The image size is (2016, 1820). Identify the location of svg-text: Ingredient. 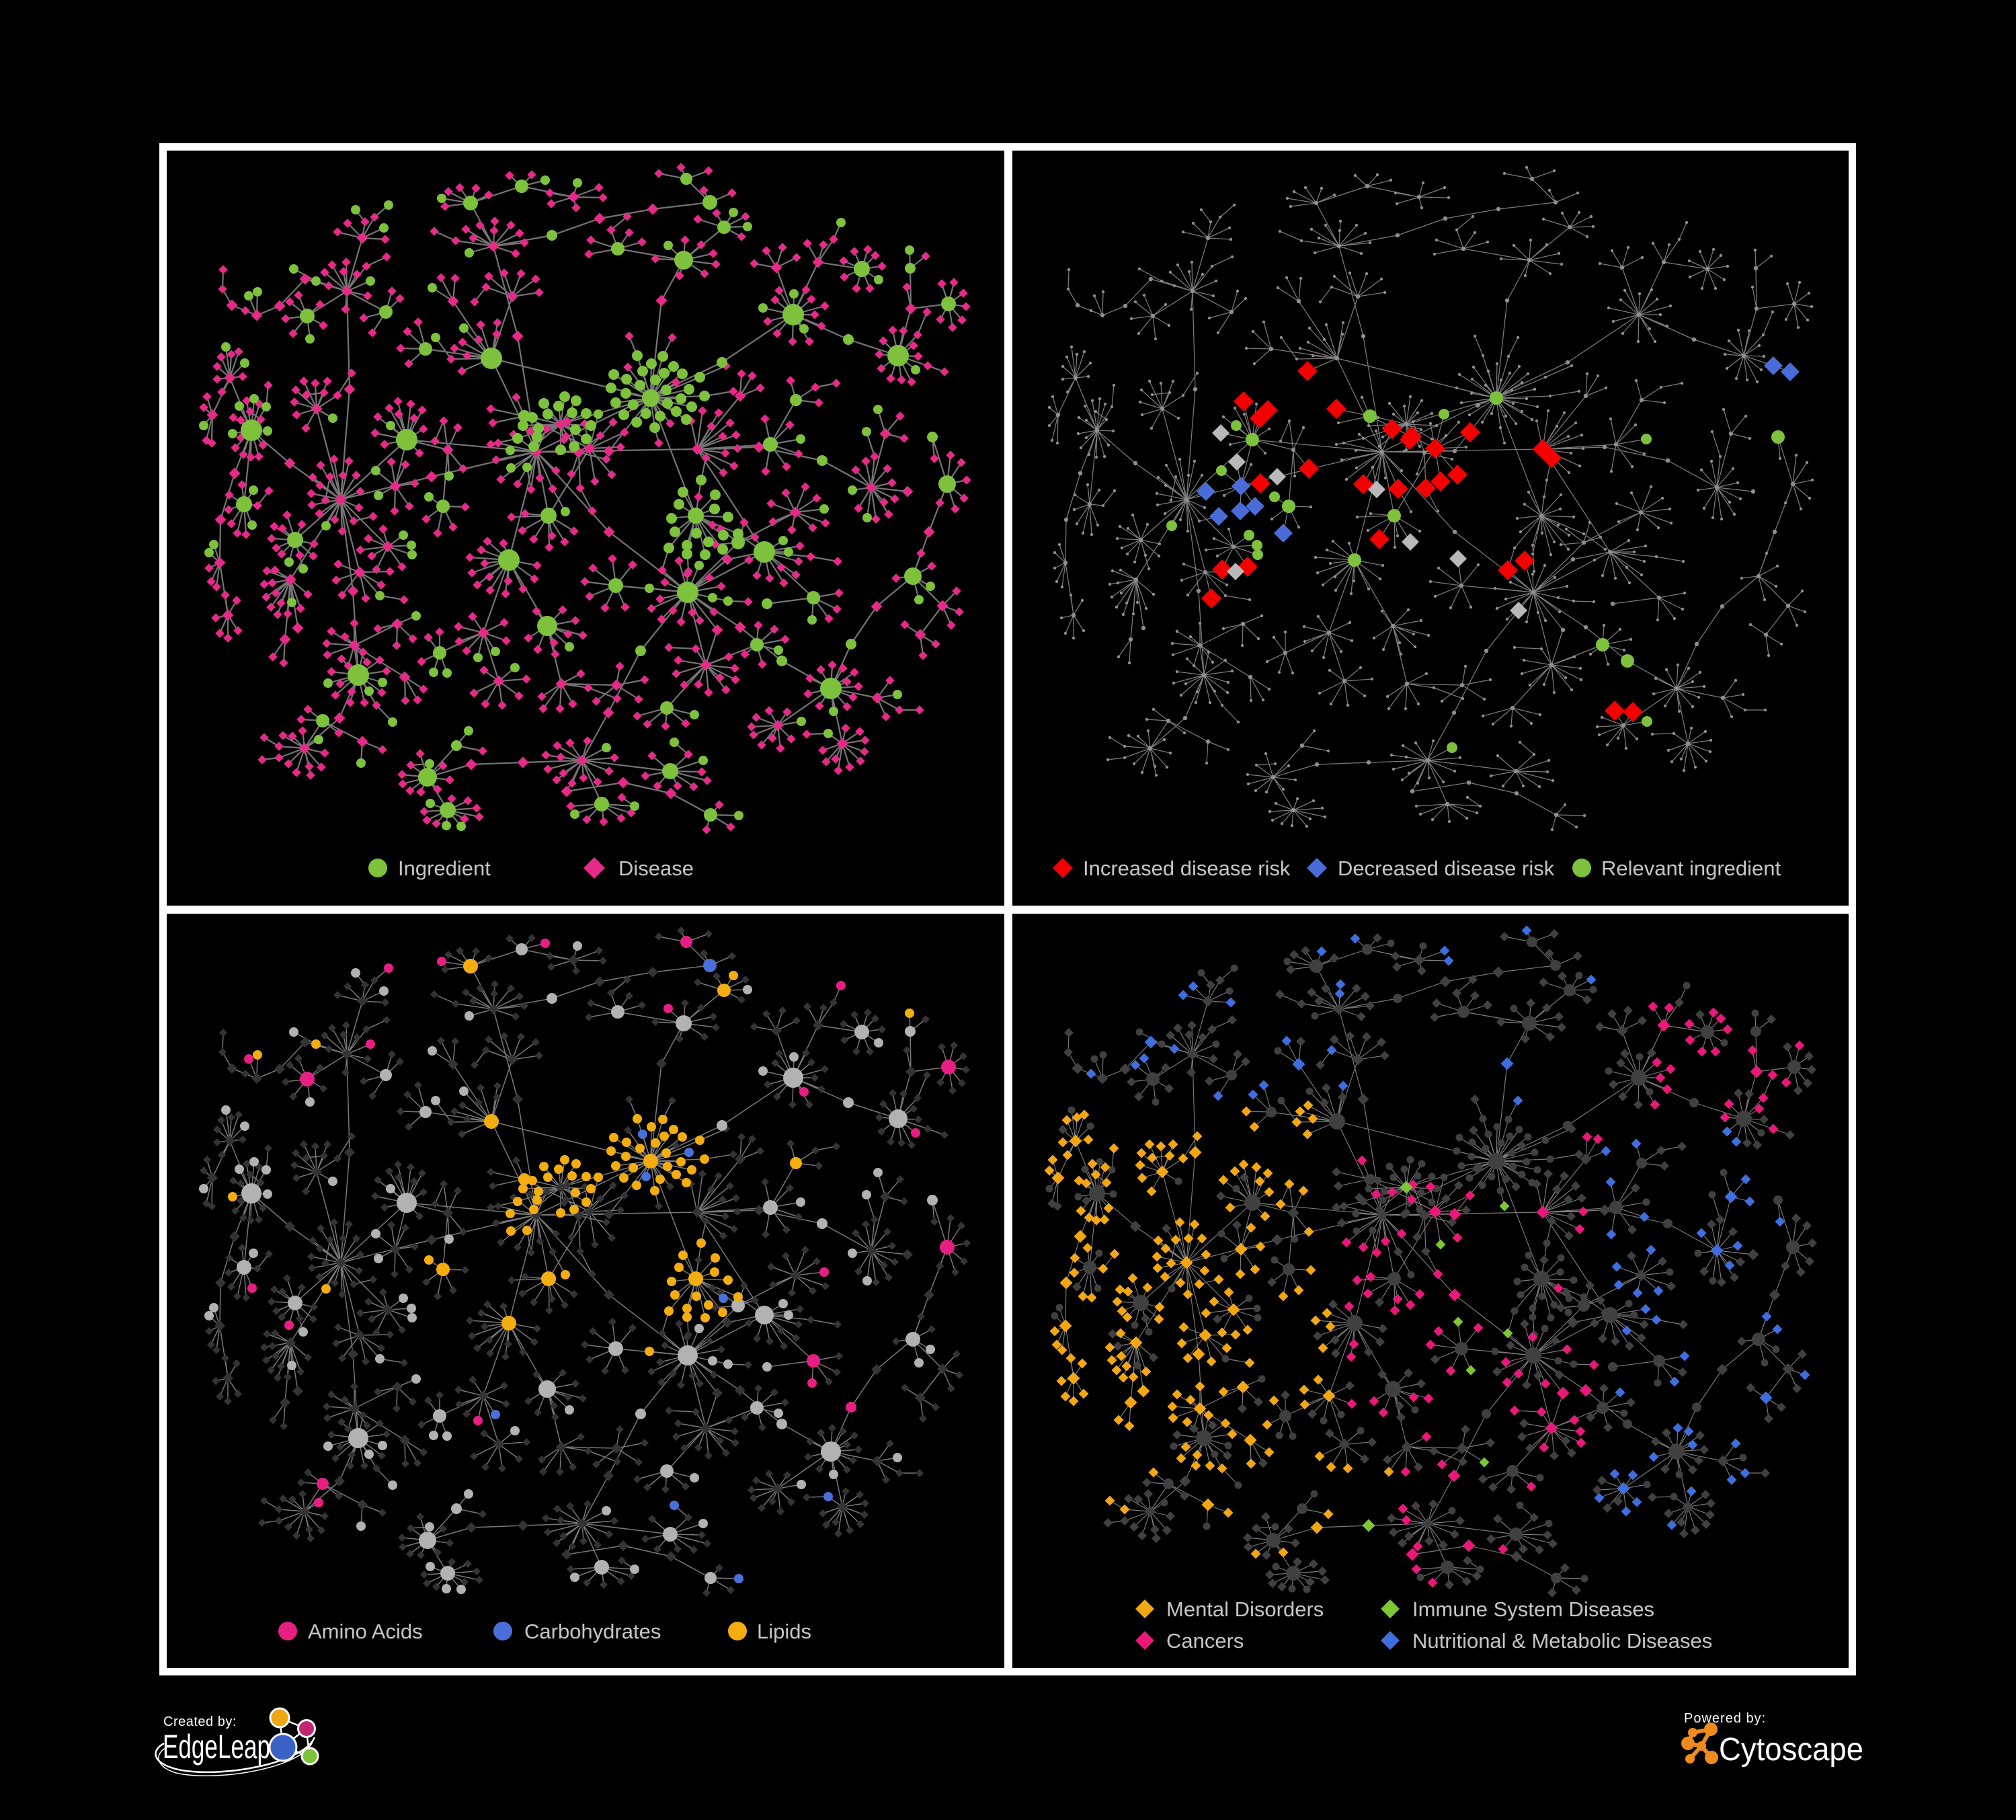
(444, 868).